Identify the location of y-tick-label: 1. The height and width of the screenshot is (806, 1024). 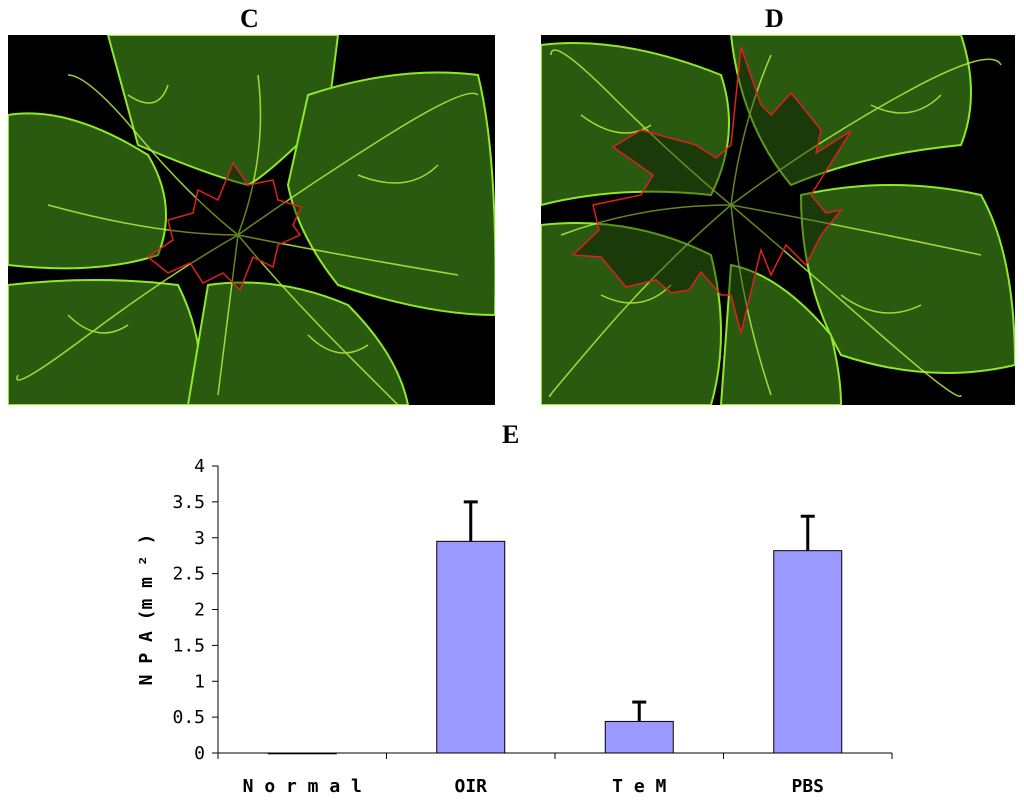
(199, 681).